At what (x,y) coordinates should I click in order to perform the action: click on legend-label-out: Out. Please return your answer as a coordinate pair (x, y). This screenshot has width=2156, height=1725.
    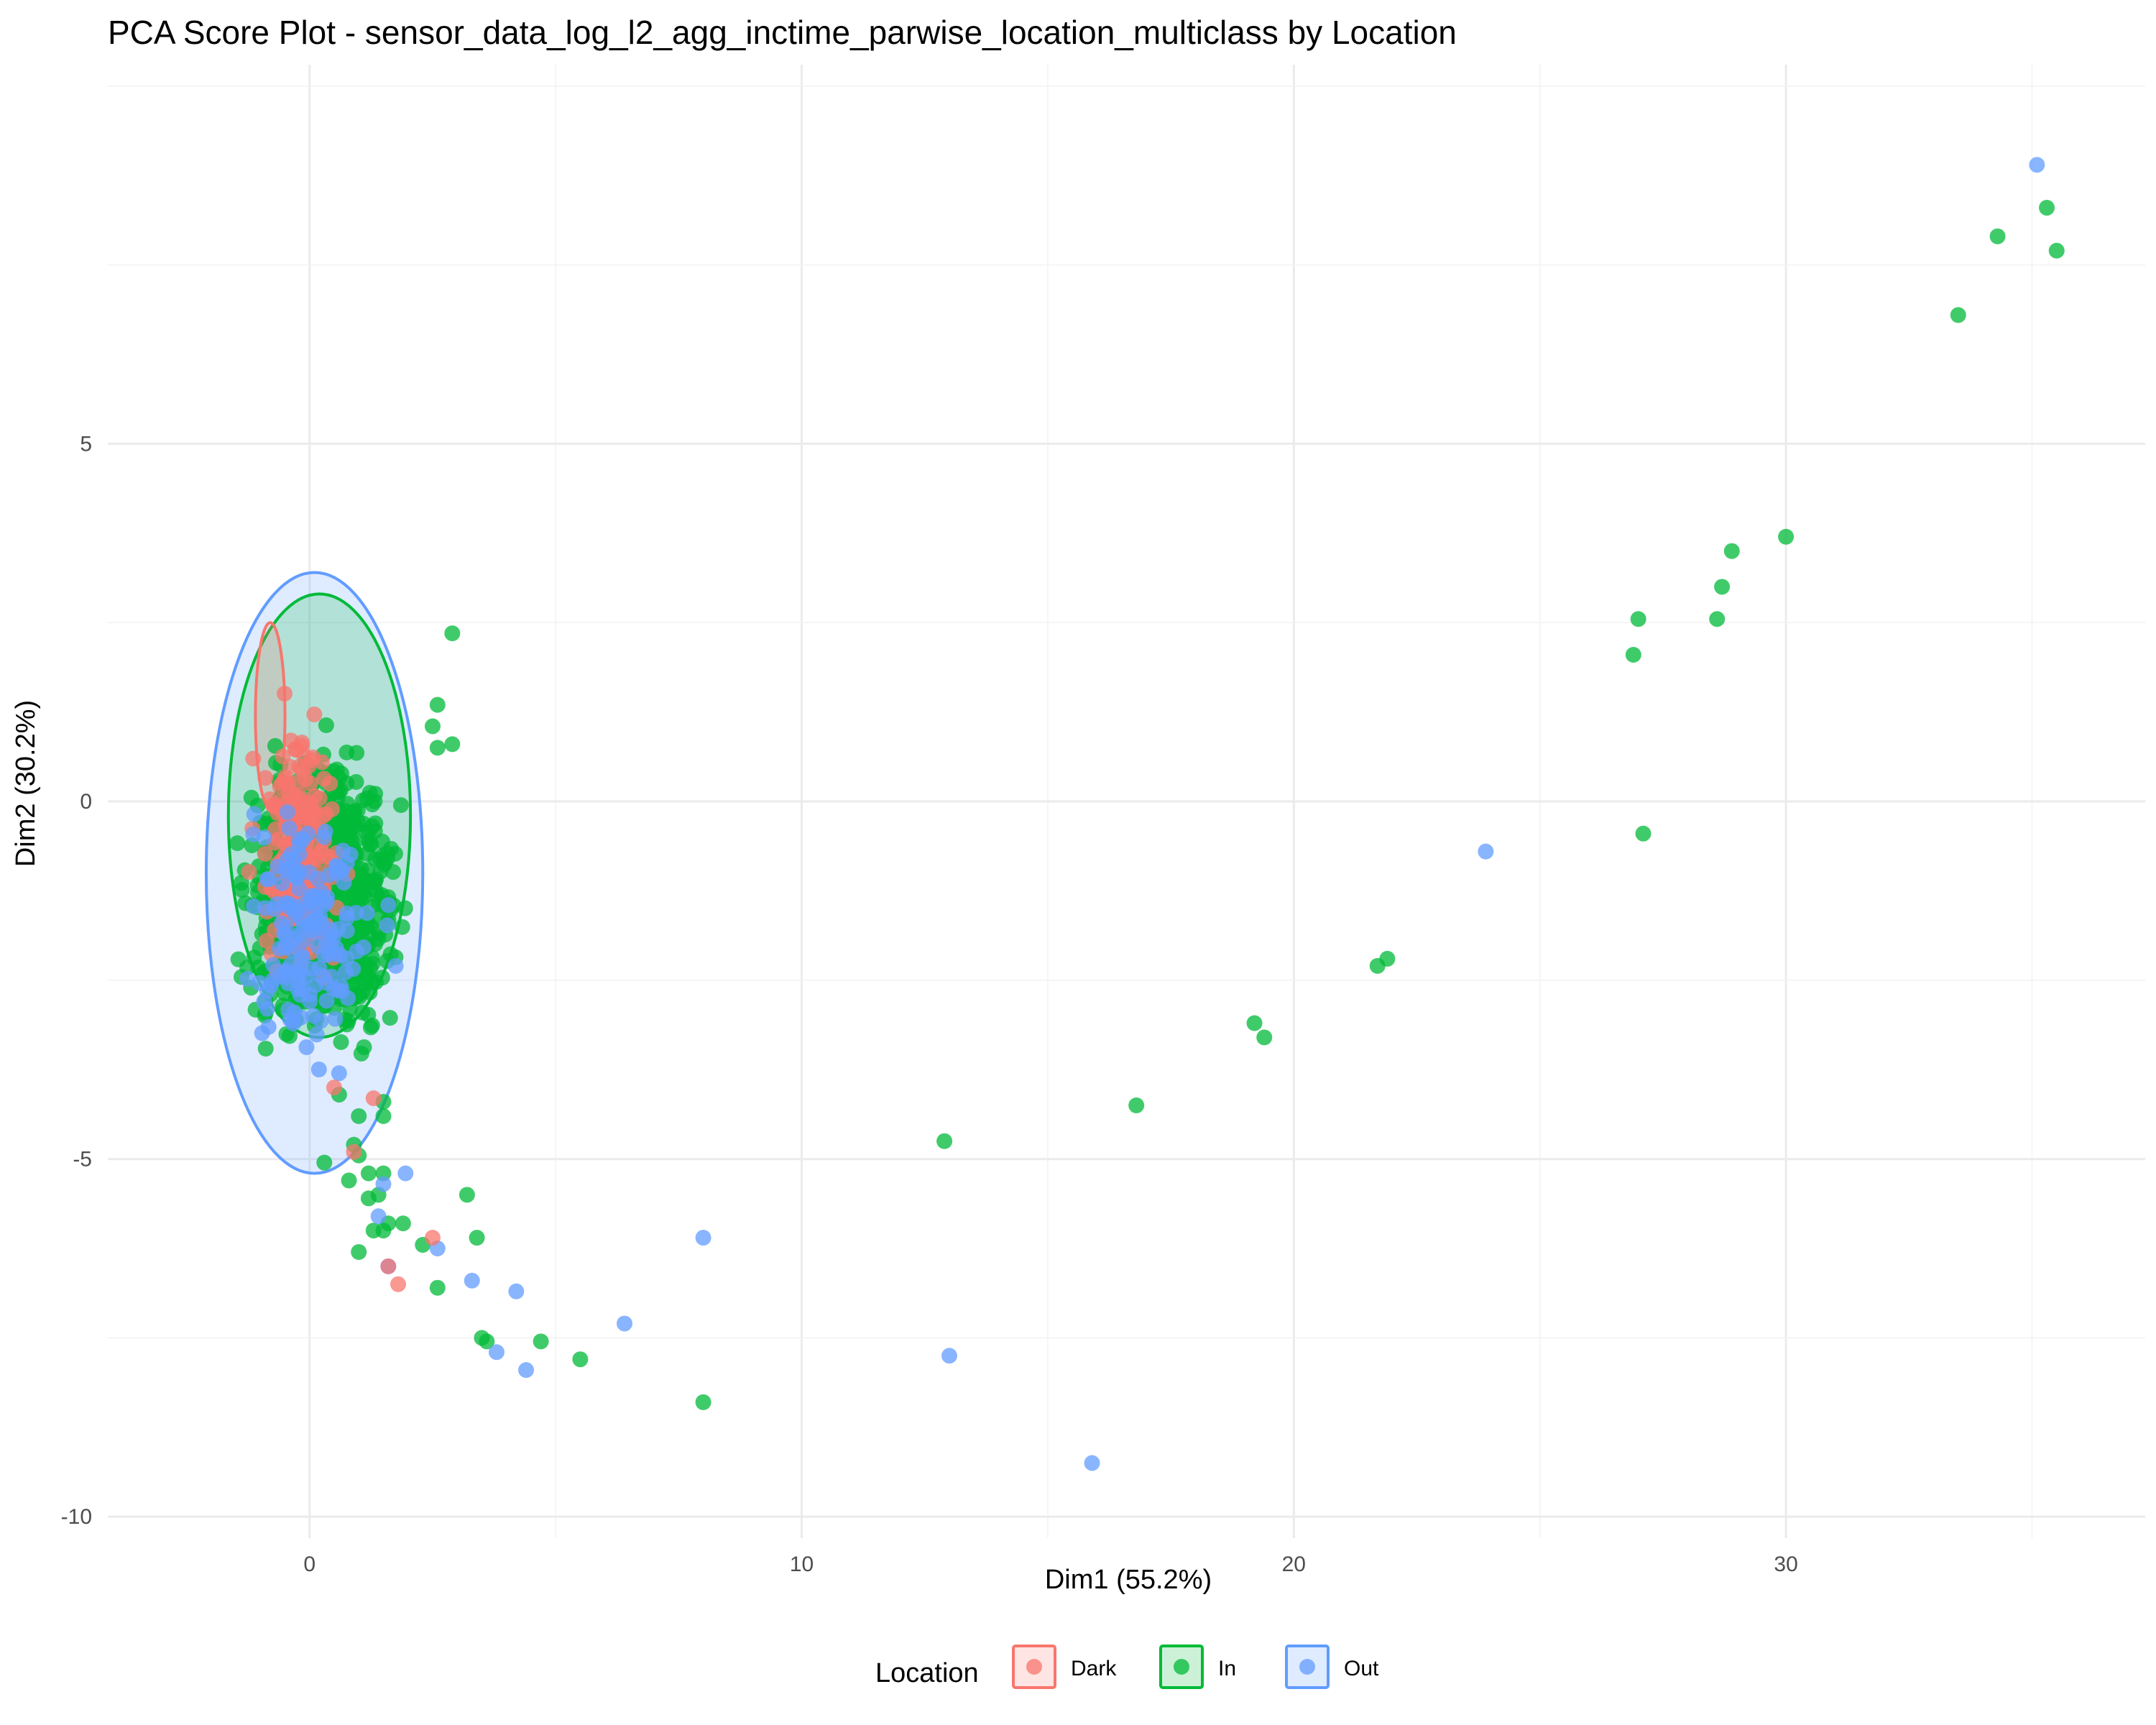
    Looking at the image, I should click on (1362, 1668).